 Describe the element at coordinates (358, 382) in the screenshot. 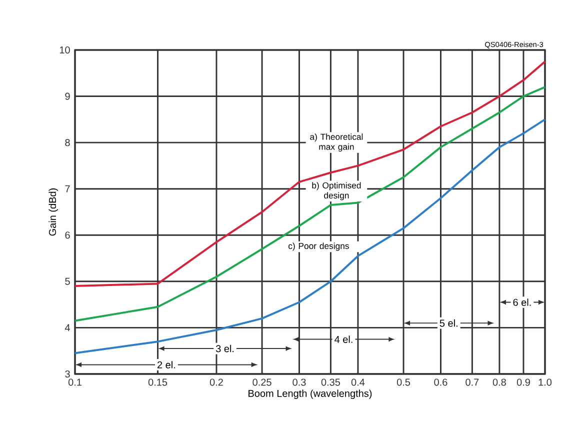

I see `x-tick-label: 0.4` at that location.